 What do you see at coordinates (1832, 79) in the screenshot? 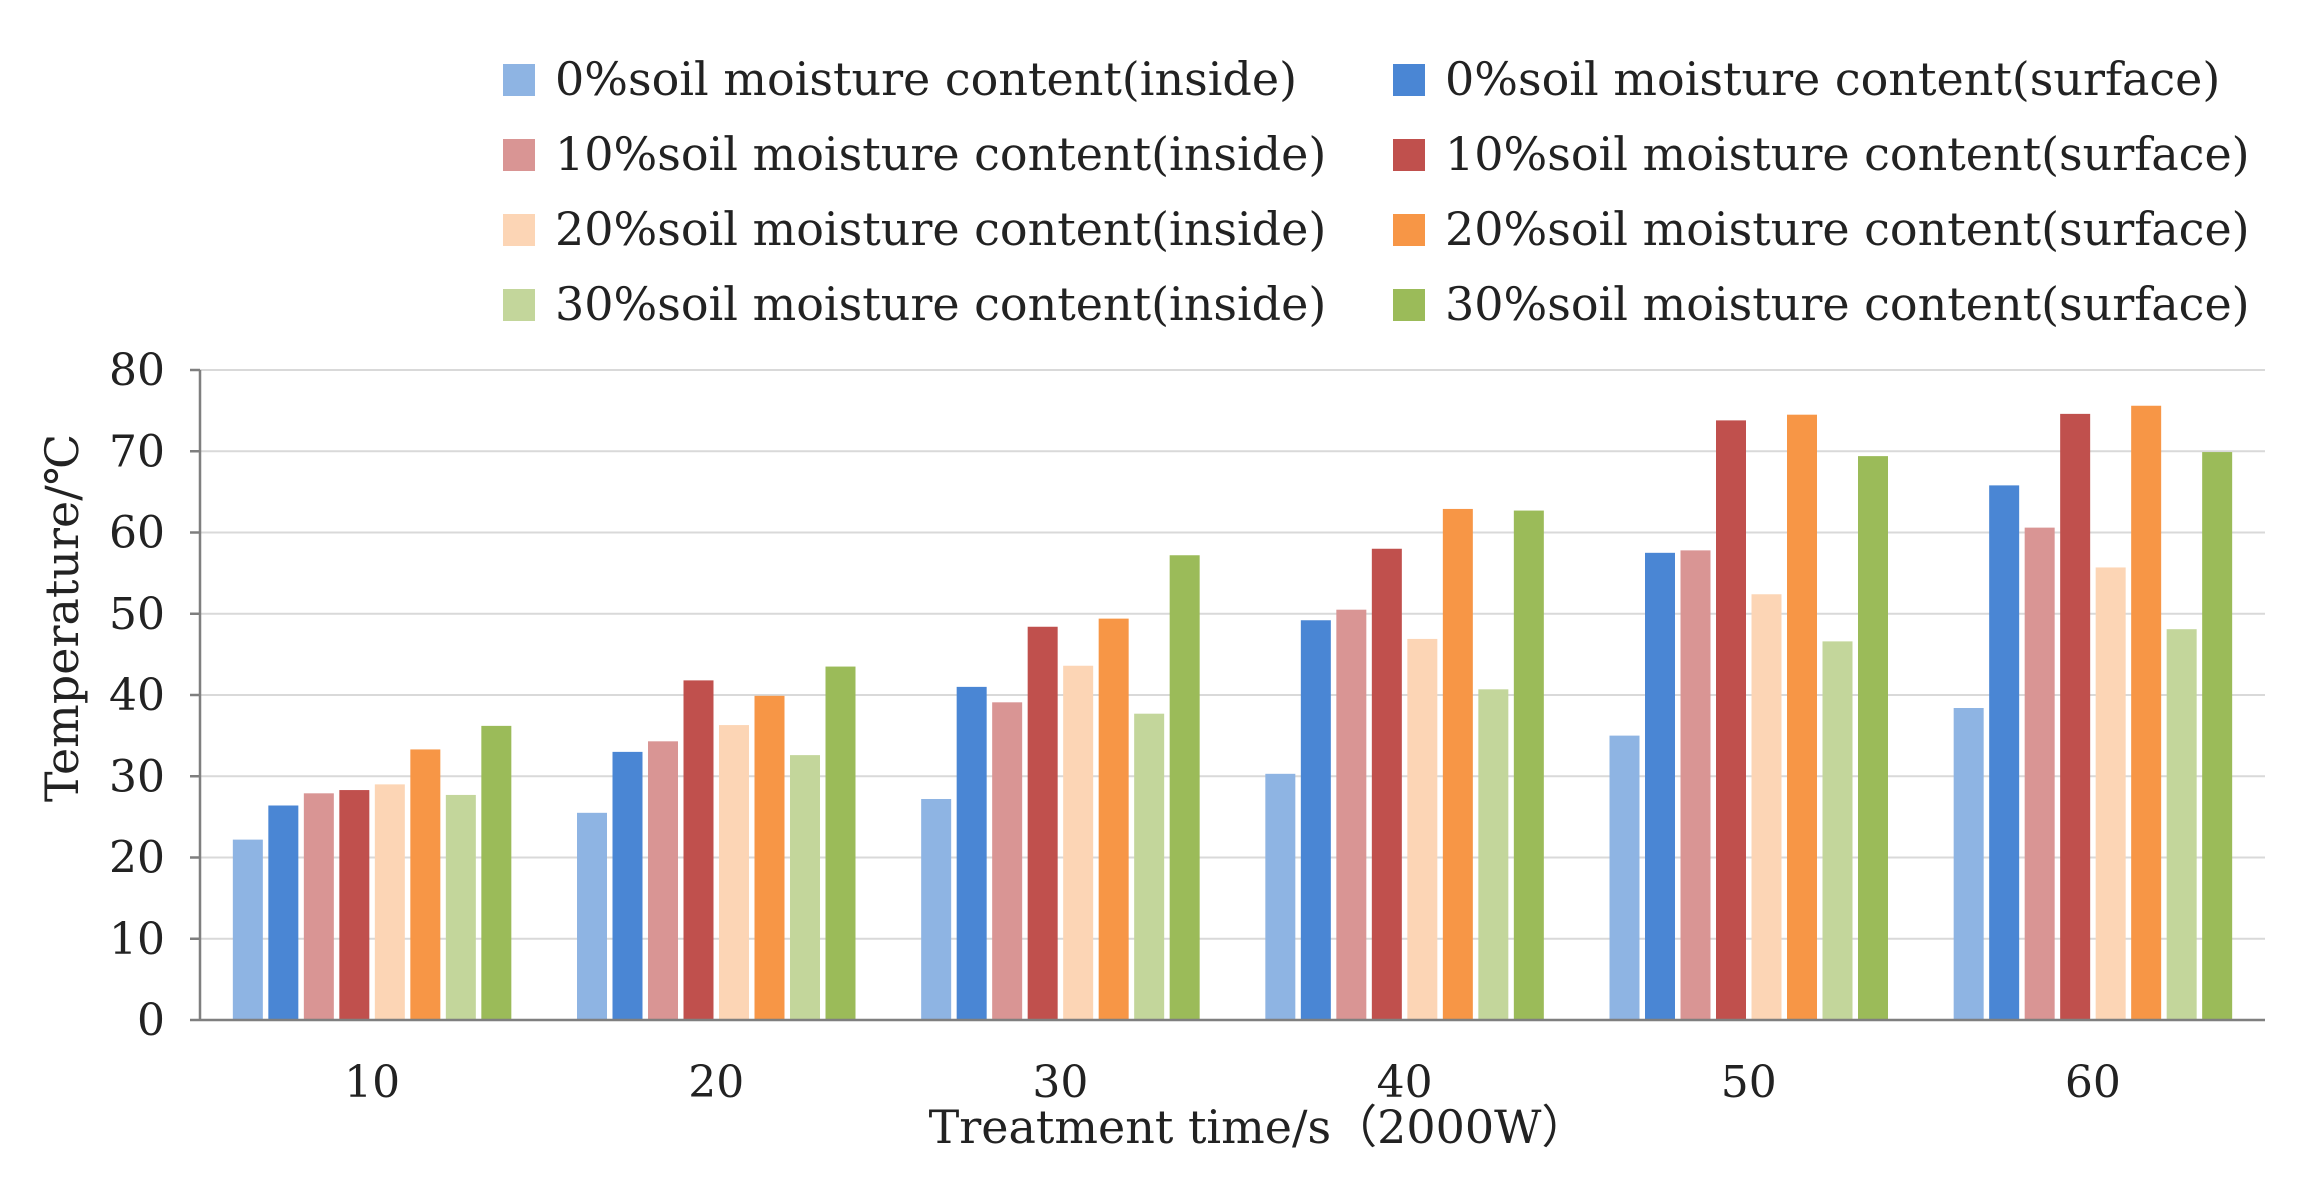
I see `legend-label: 0%soil moisture content(surface)` at bounding box center [1832, 79].